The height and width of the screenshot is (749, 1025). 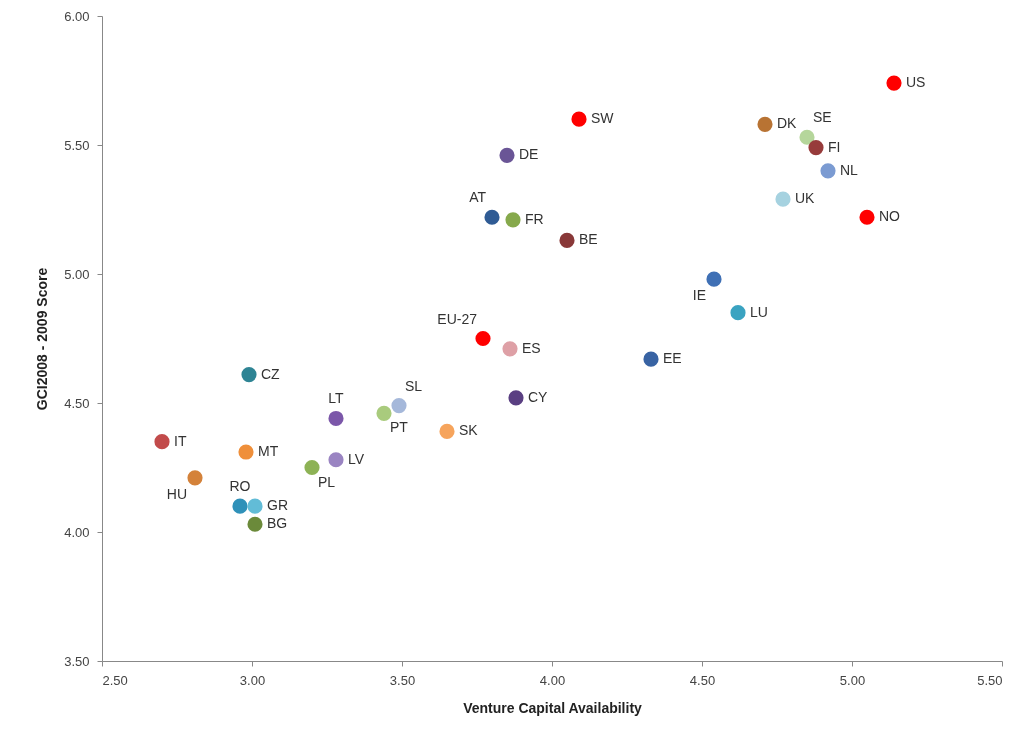 I want to click on y-tick-label: 5.00, so click(x=77, y=274).